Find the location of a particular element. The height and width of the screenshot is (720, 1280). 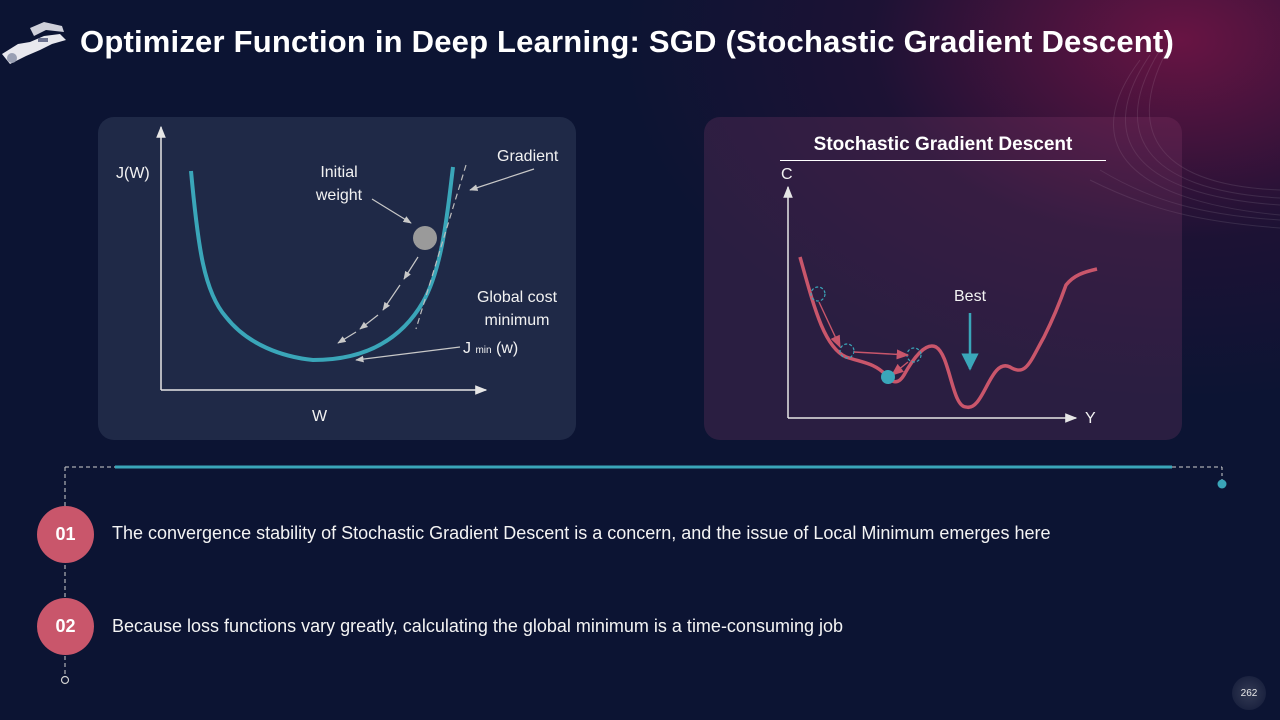

loss-curve is located at coordinates (948, 332).